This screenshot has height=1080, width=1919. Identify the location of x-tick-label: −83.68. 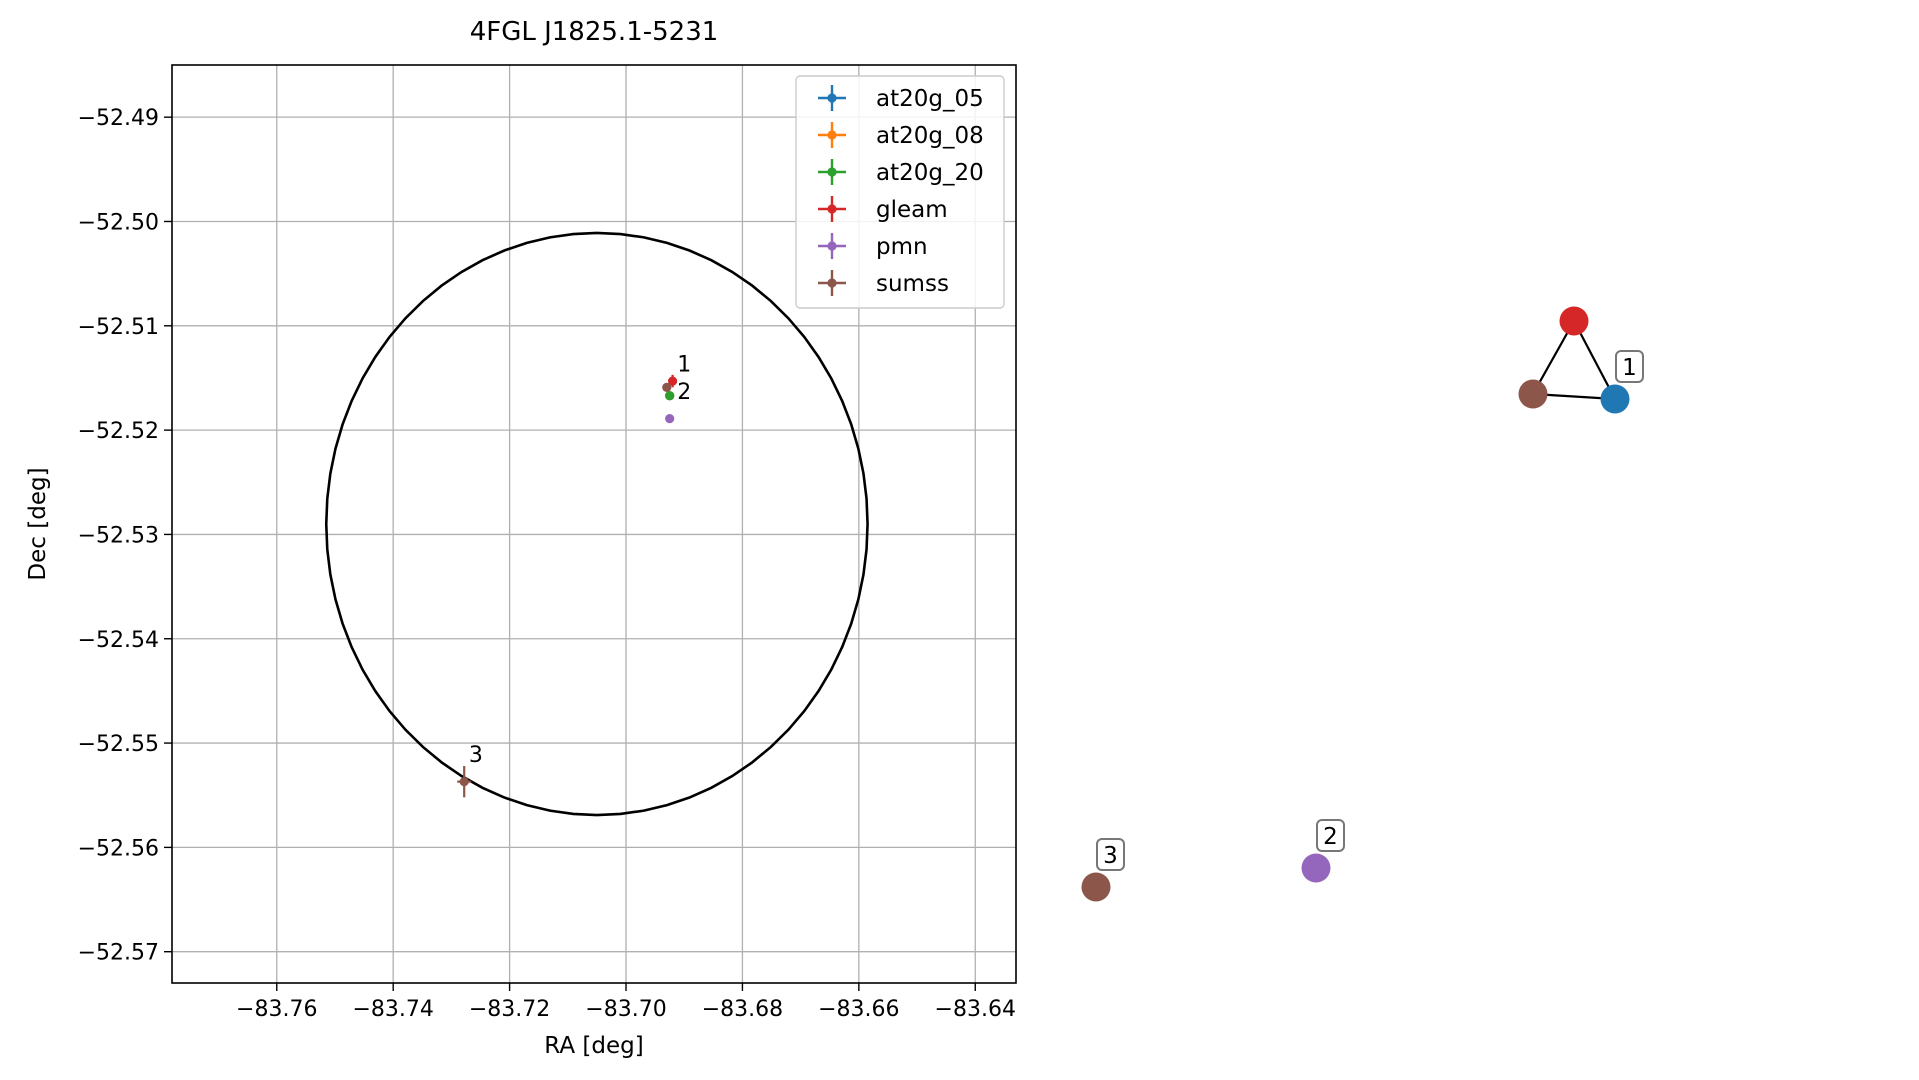
(742, 1009).